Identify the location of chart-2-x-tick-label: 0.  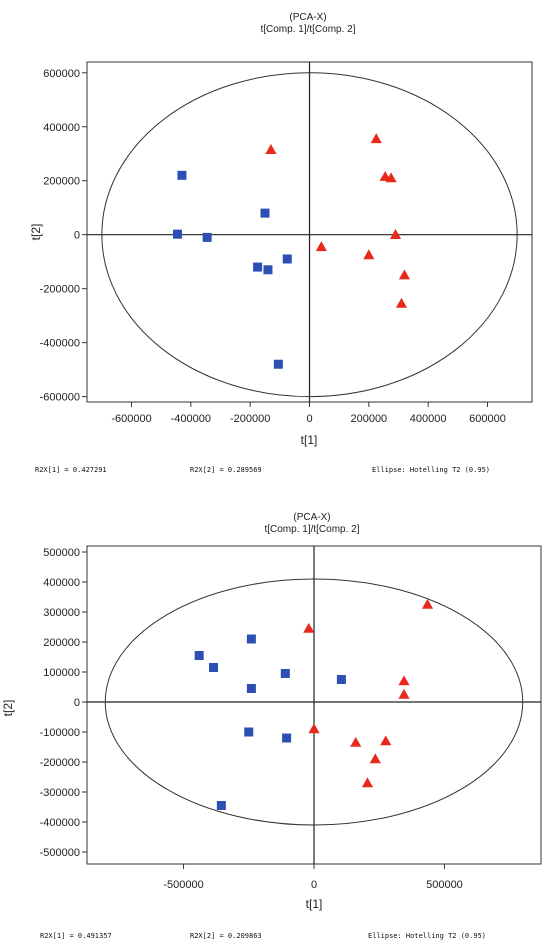
(314, 885).